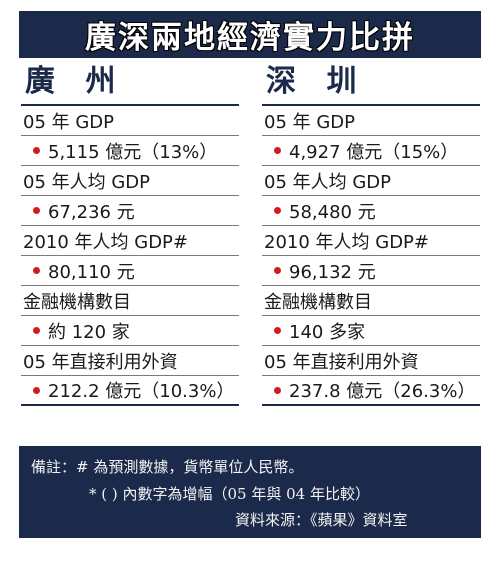 This screenshot has width=500, height=569. I want to click on metric-value: 80,110 元, so click(130, 271).